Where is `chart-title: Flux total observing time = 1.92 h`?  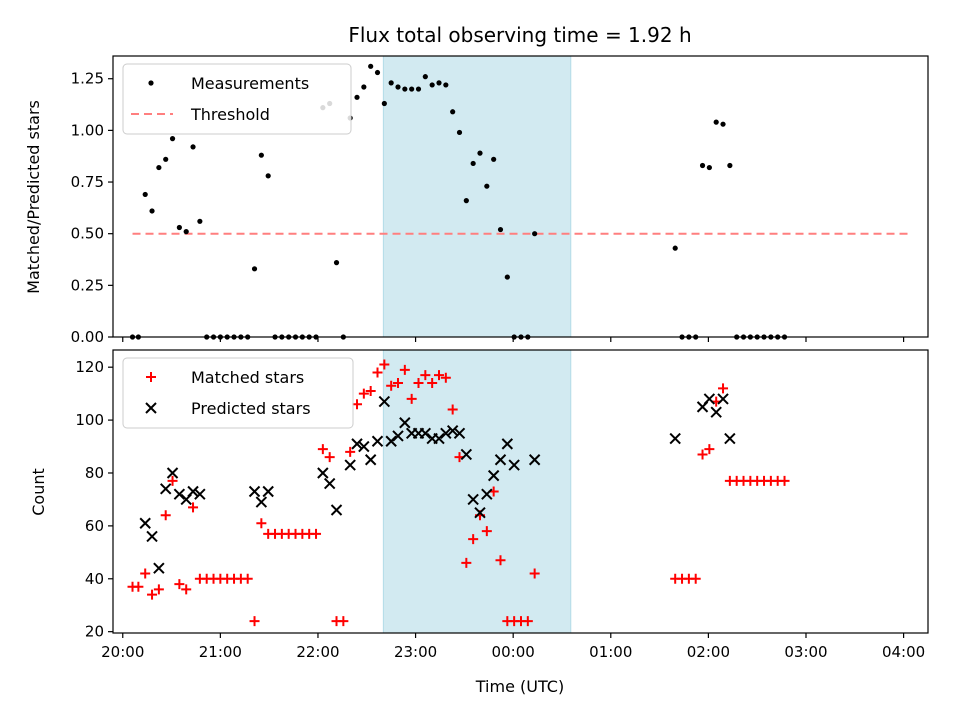
chart-title: Flux total observing time = 1.92 h is located at coordinates (519, 35).